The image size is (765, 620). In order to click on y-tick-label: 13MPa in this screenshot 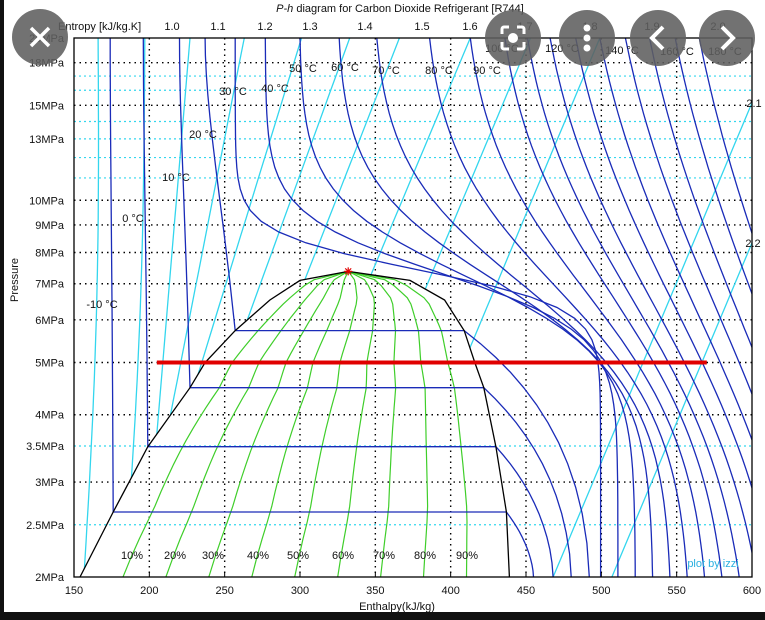, I will do `click(47, 140)`.